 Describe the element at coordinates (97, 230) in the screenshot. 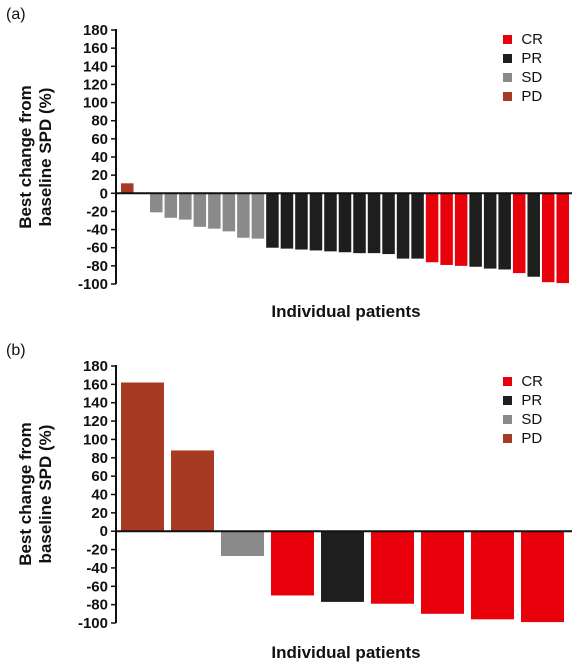

I see `y-tick-label: -40` at that location.